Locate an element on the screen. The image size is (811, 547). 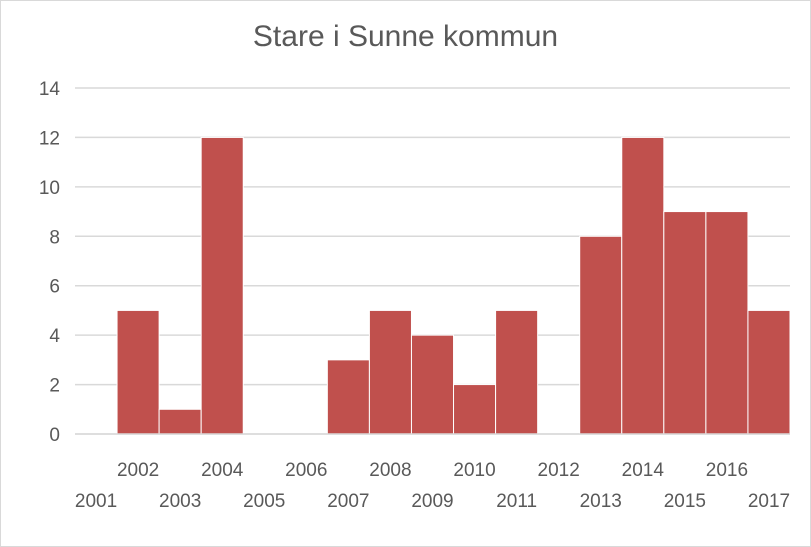
x-tick-label: 2012 is located at coordinates (559, 470).